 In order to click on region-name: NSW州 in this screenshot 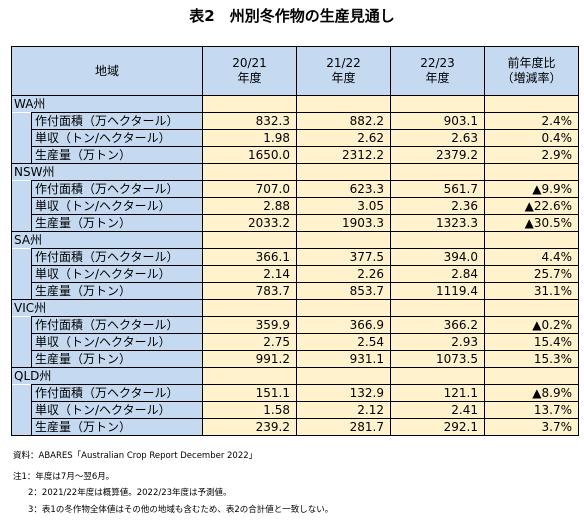, I will do `click(107, 172)`.